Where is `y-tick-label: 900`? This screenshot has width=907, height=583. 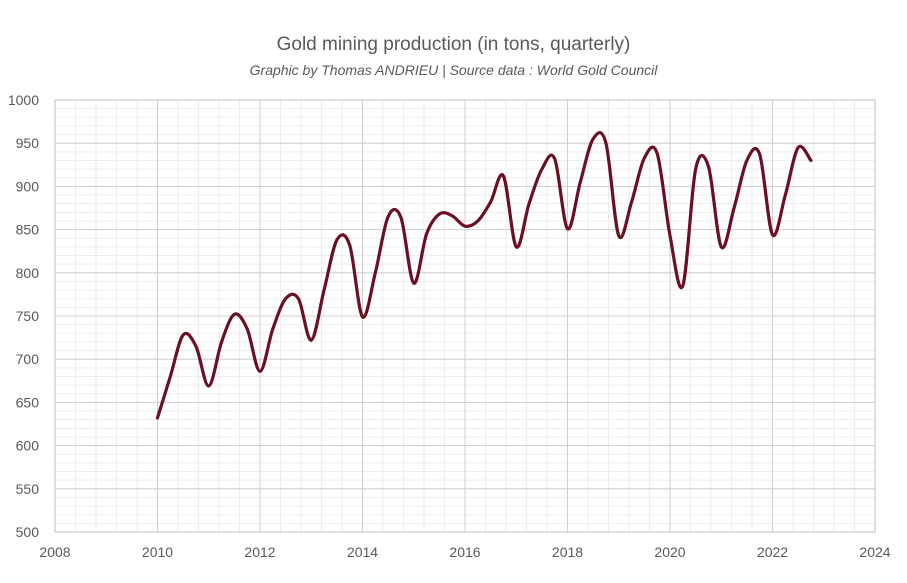
y-tick-label: 900 is located at coordinates (28, 186).